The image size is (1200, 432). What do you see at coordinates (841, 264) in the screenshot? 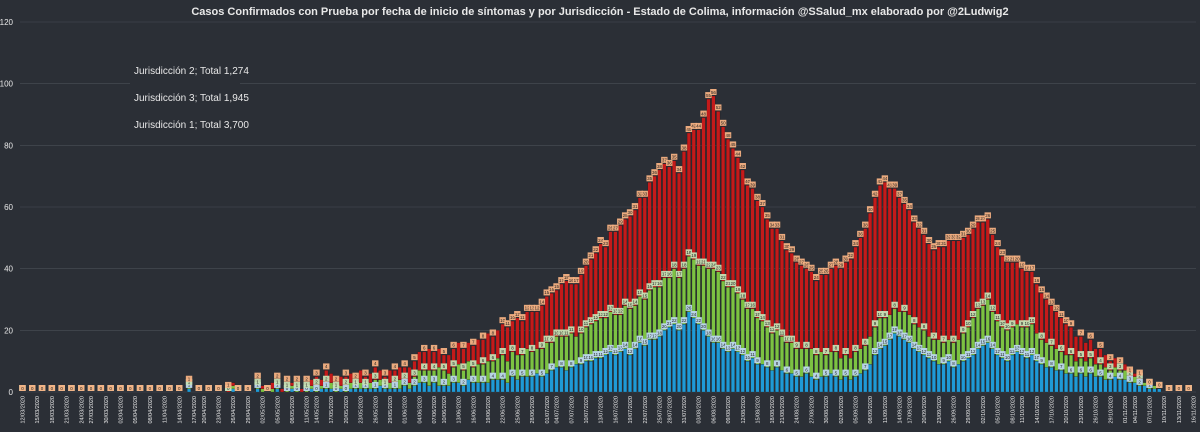
I see `svg-text: 29` at bounding box center [841, 264].